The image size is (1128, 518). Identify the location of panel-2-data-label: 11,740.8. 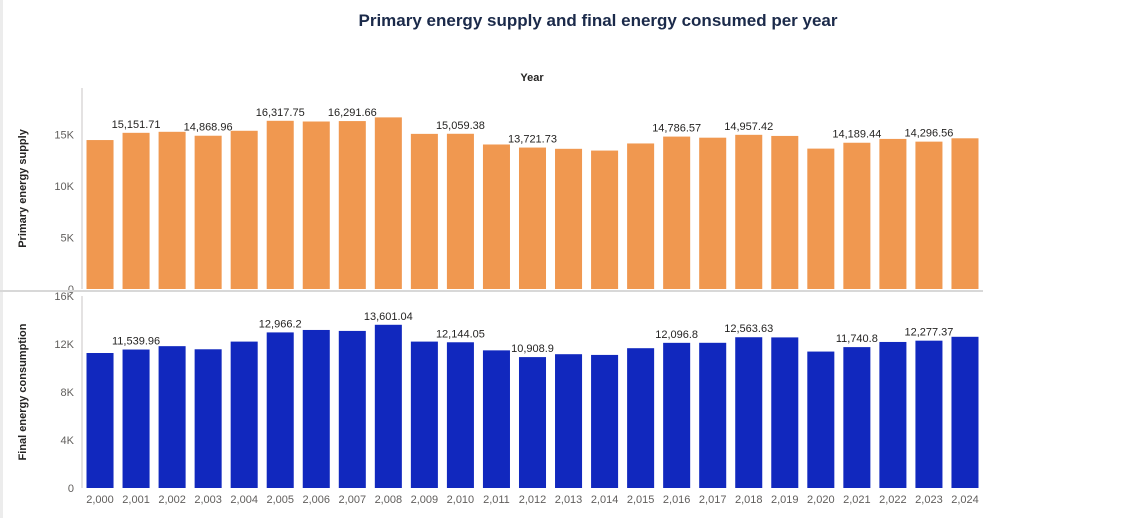
(857, 339).